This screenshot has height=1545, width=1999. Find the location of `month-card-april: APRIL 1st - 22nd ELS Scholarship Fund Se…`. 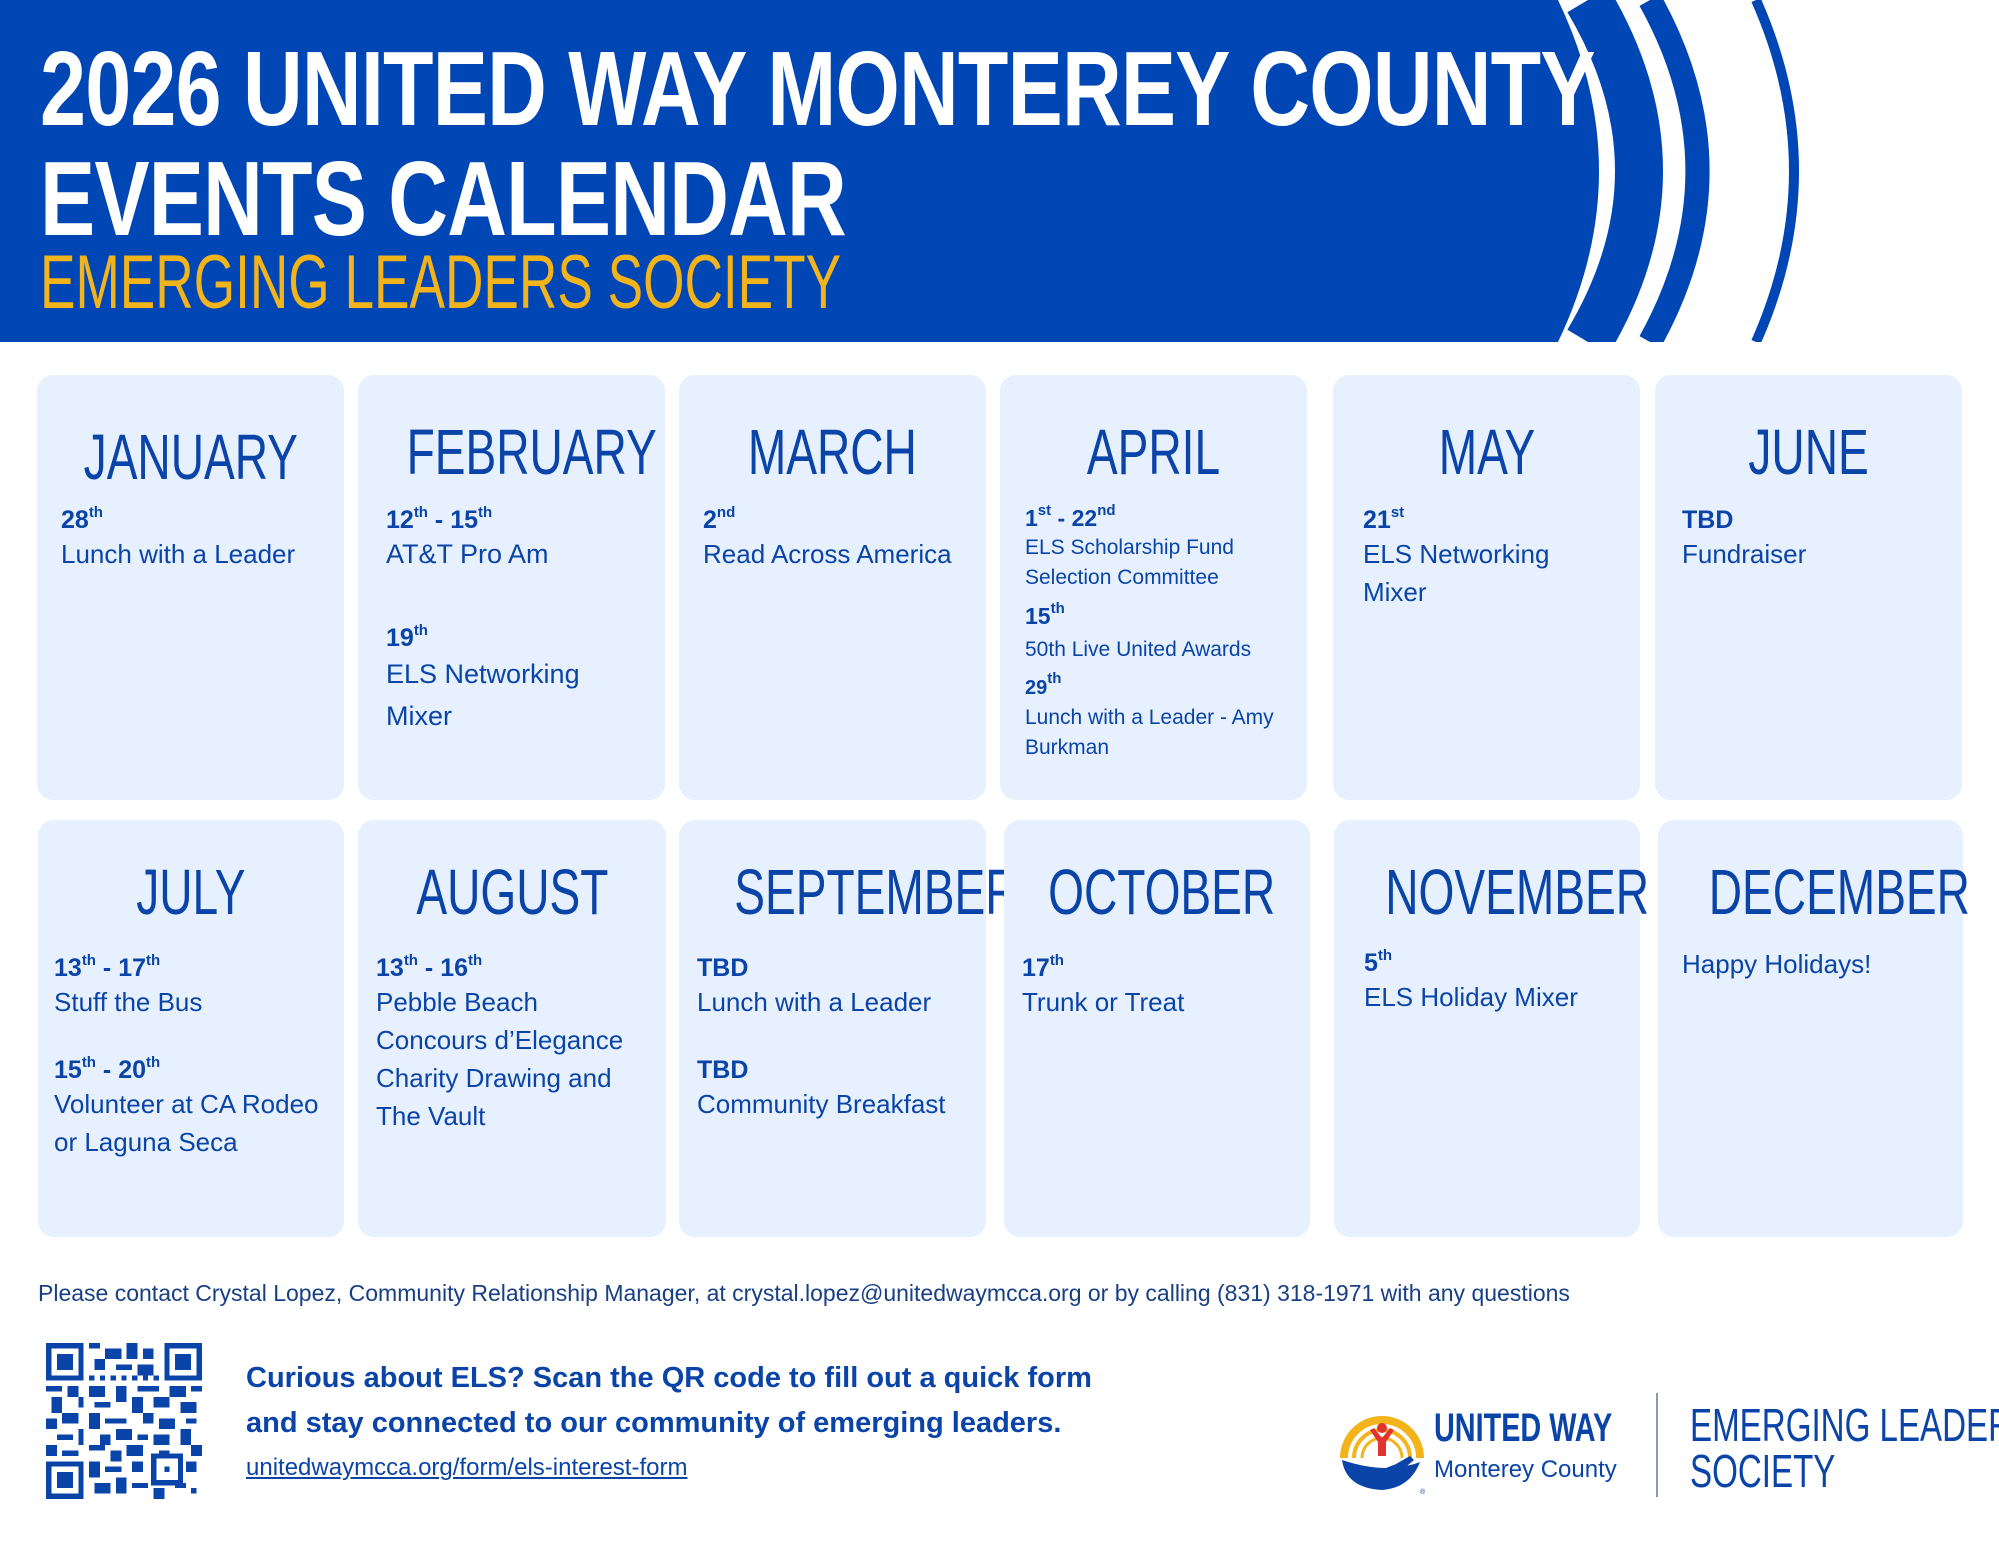

month-card-april: APRIL 1st - 22nd ELS Scholarship Fund Se… is located at coordinates (1153, 587).